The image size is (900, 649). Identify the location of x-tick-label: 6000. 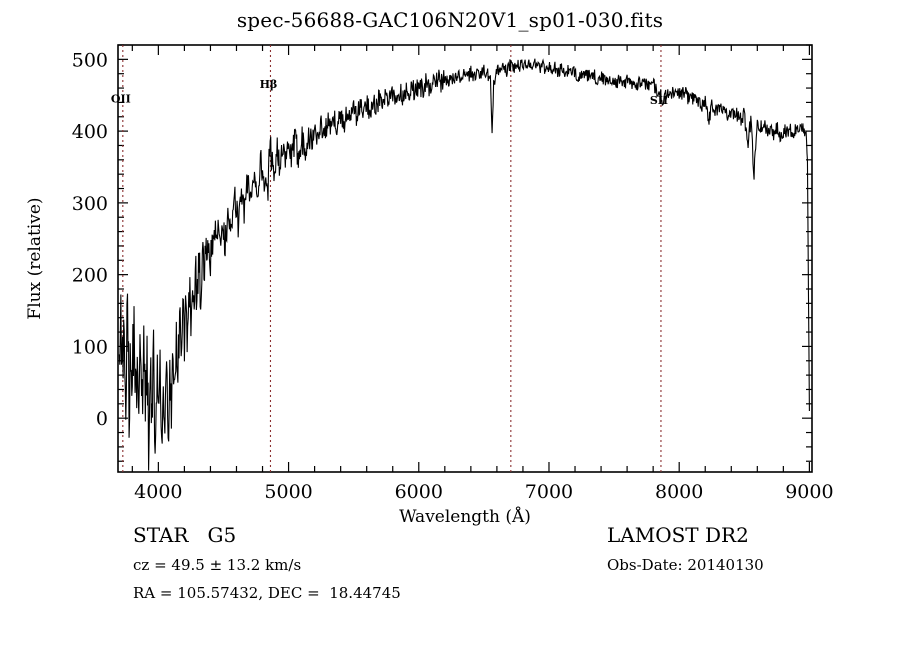
(419, 492).